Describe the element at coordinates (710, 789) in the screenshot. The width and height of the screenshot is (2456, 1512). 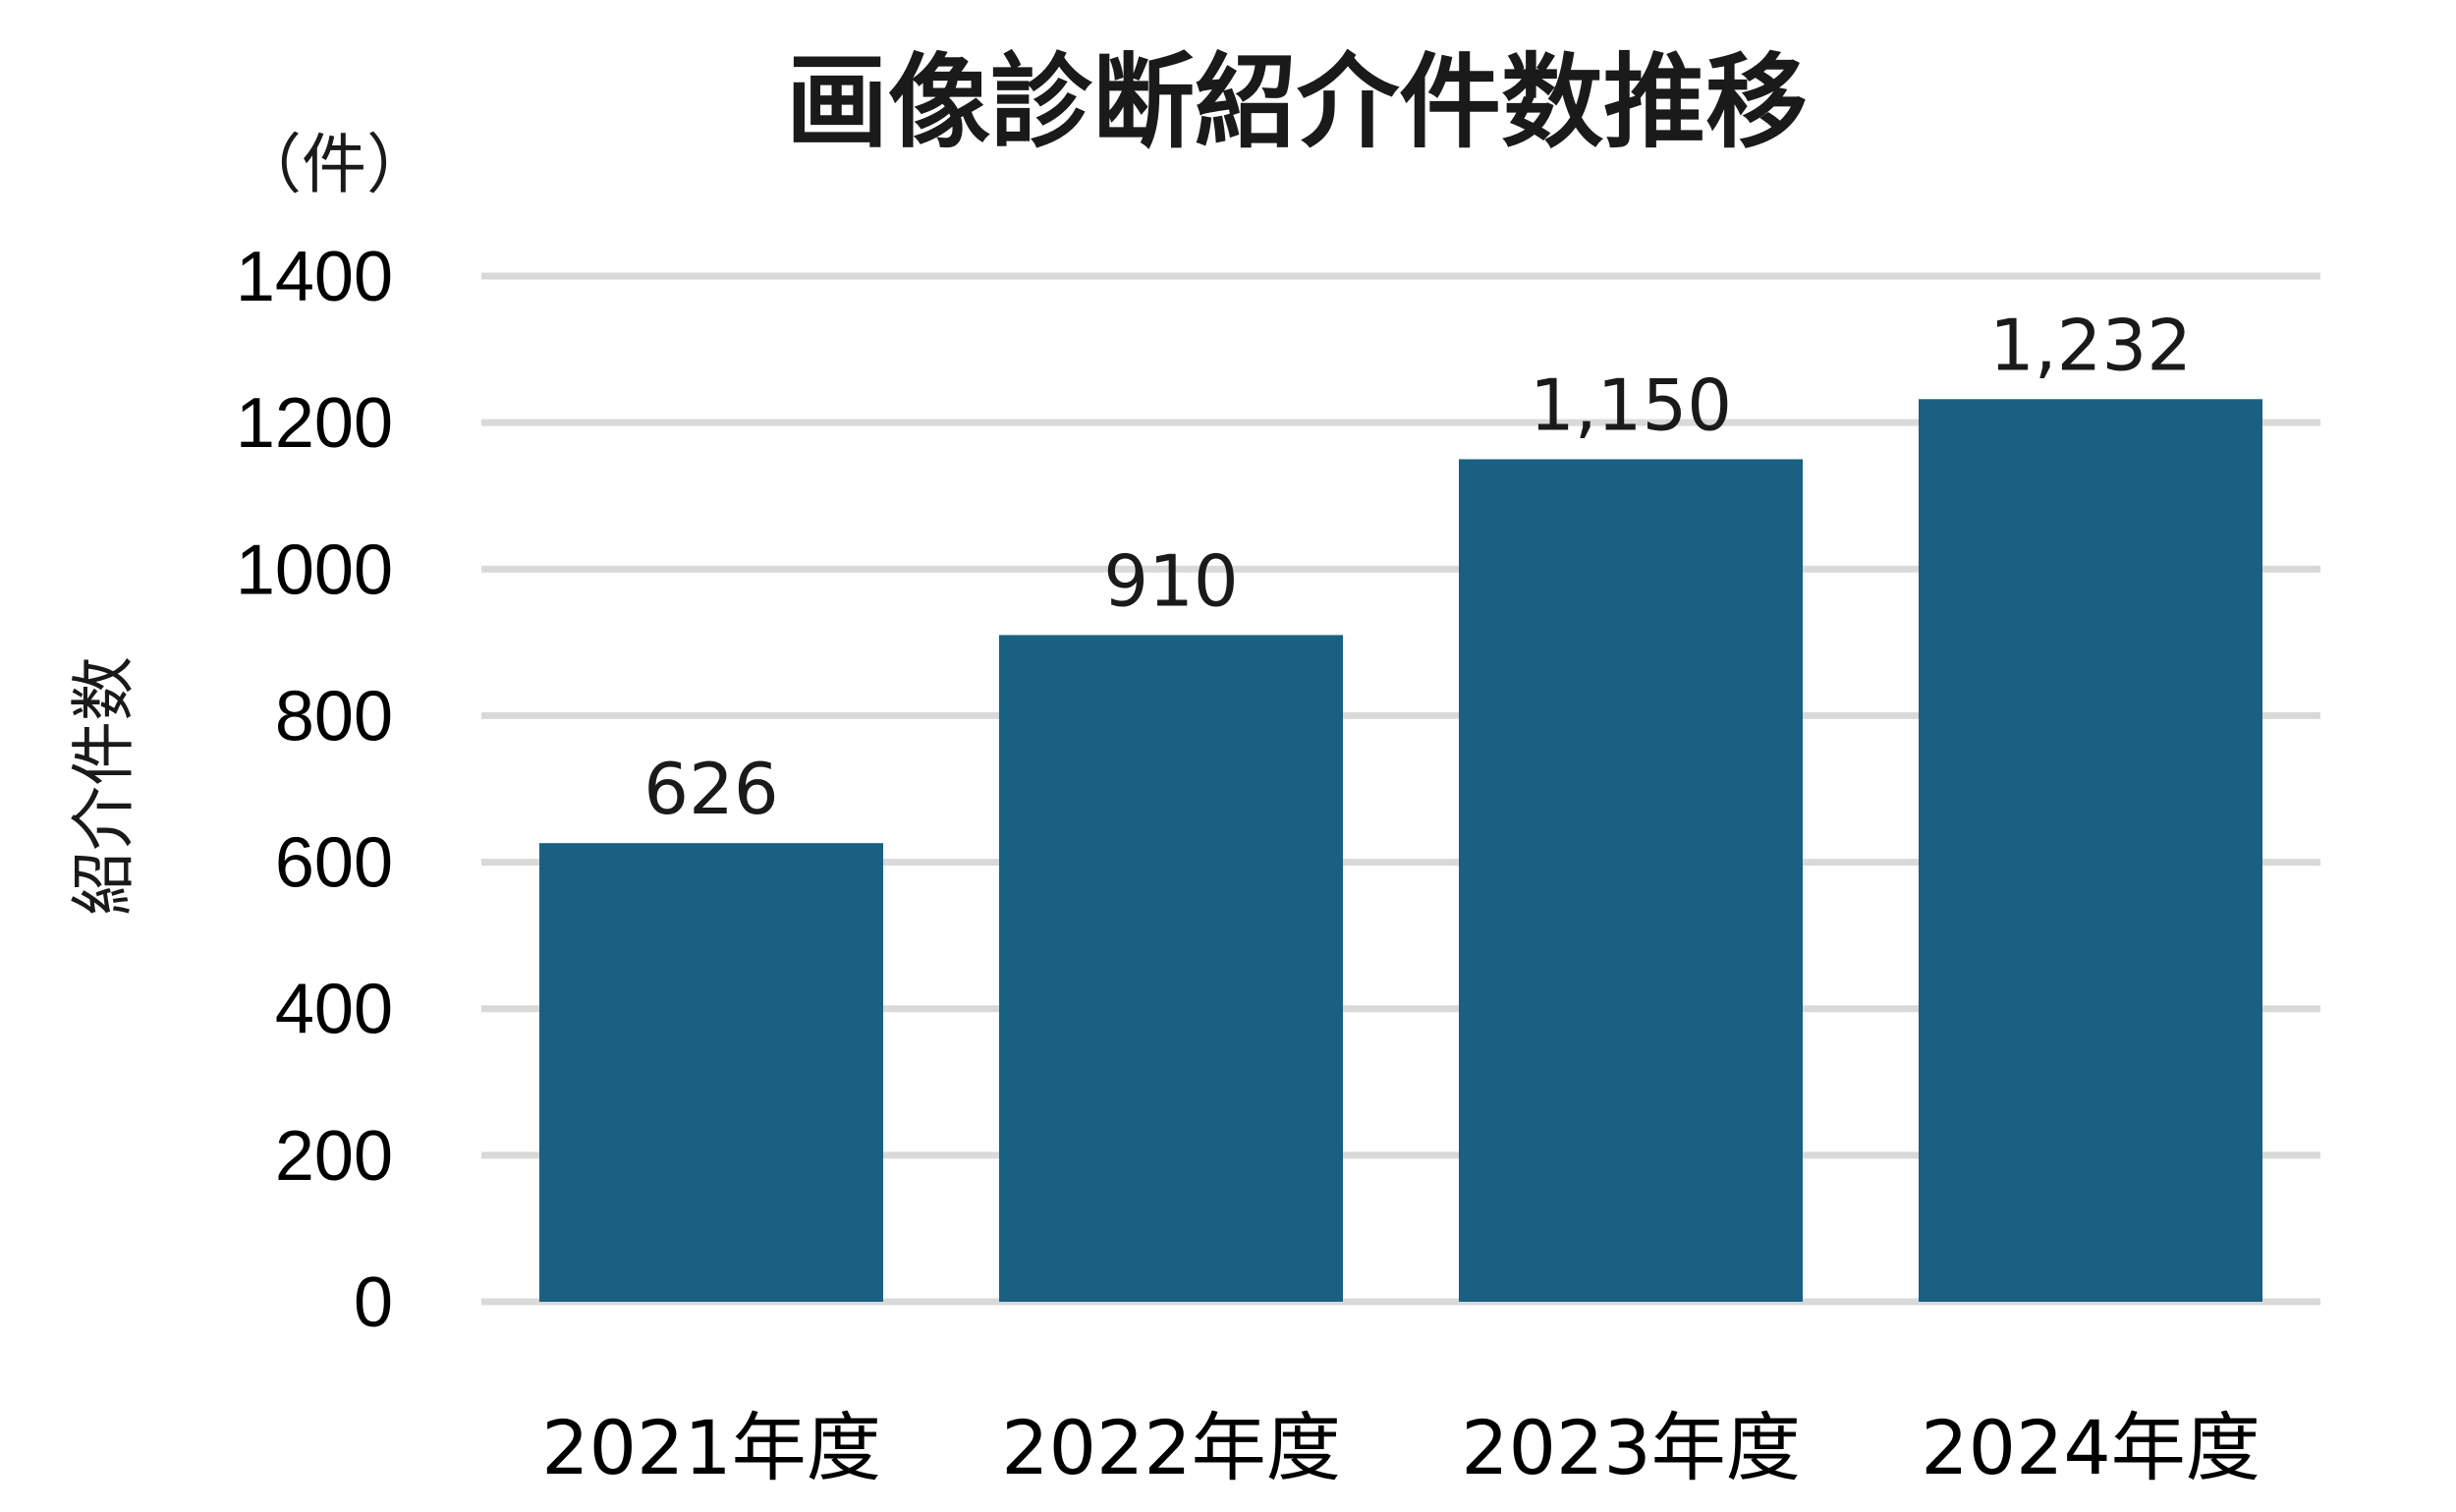
I see `data-label: 626` at that location.